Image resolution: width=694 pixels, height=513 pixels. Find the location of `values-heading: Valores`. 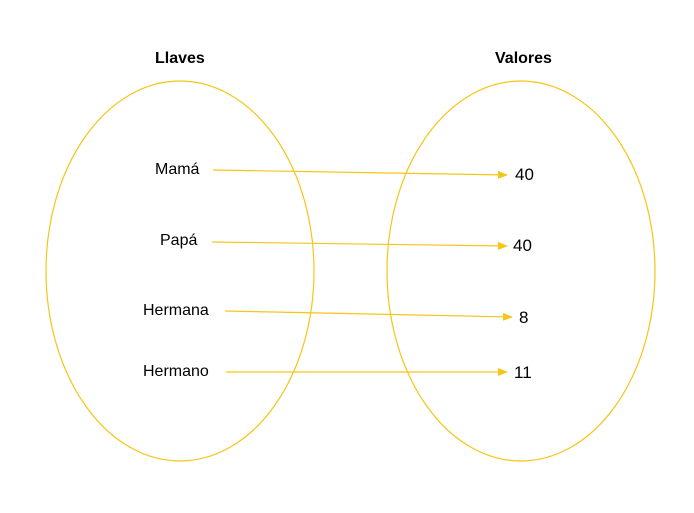

values-heading: Valores is located at coordinates (523, 58).